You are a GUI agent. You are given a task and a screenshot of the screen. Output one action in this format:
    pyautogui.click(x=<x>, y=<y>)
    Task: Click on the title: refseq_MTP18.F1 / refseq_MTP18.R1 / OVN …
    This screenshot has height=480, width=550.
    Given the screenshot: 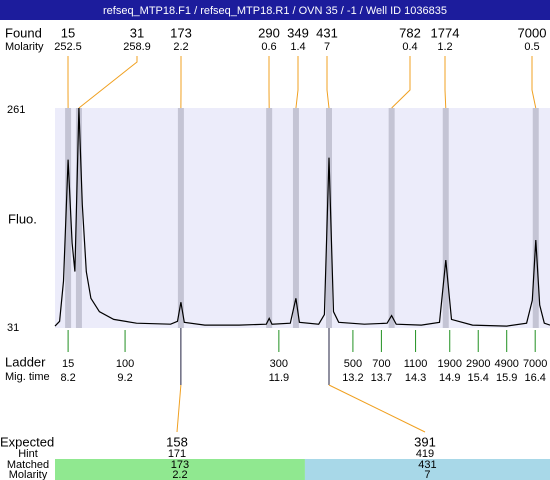 What is the action you would take?
    pyautogui.click(x=275, y=11)
    